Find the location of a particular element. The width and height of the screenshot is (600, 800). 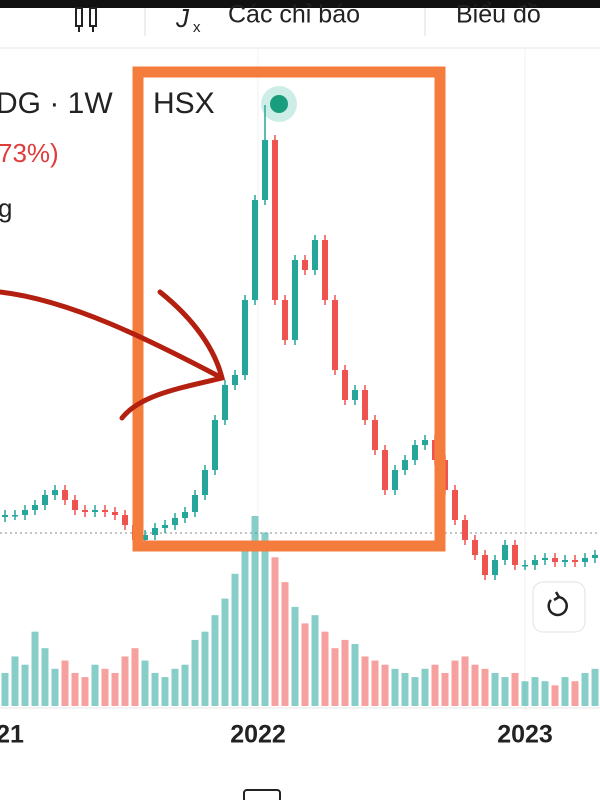

indicators-button: Các chỉ báo is located at coordinates (294, 15).